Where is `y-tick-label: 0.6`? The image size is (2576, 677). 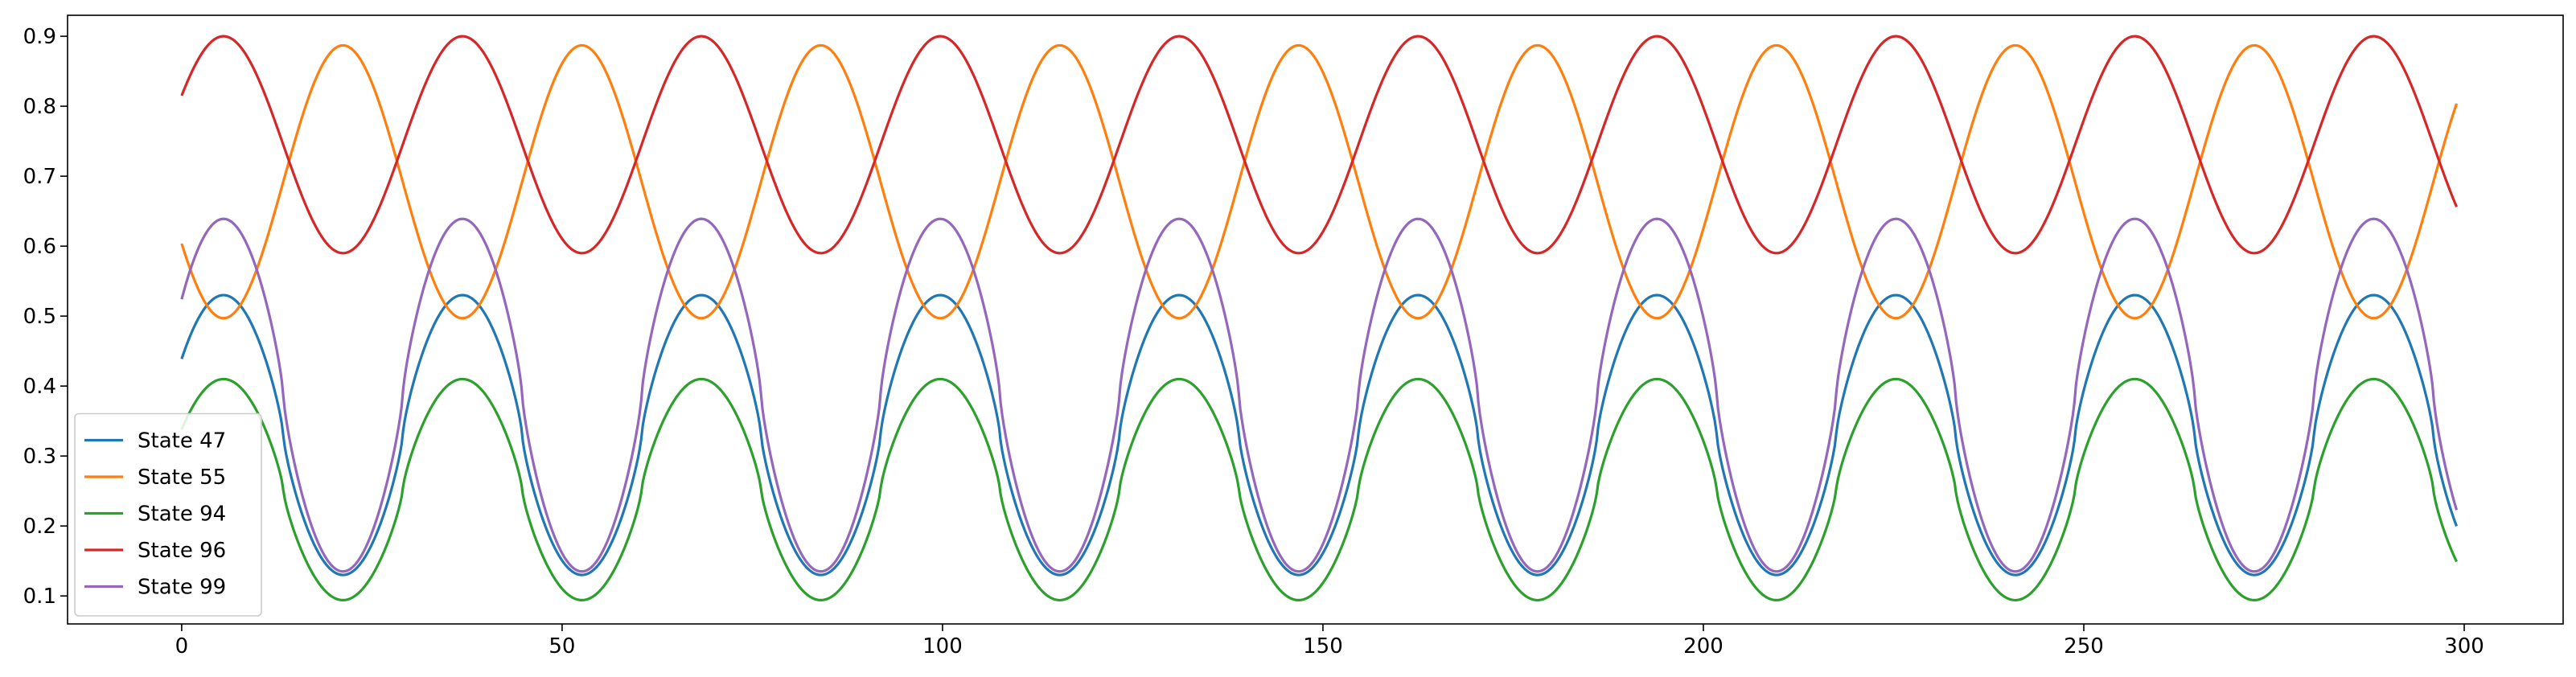 y-tick-label: 0.6 is located at coordinates (39, 247).